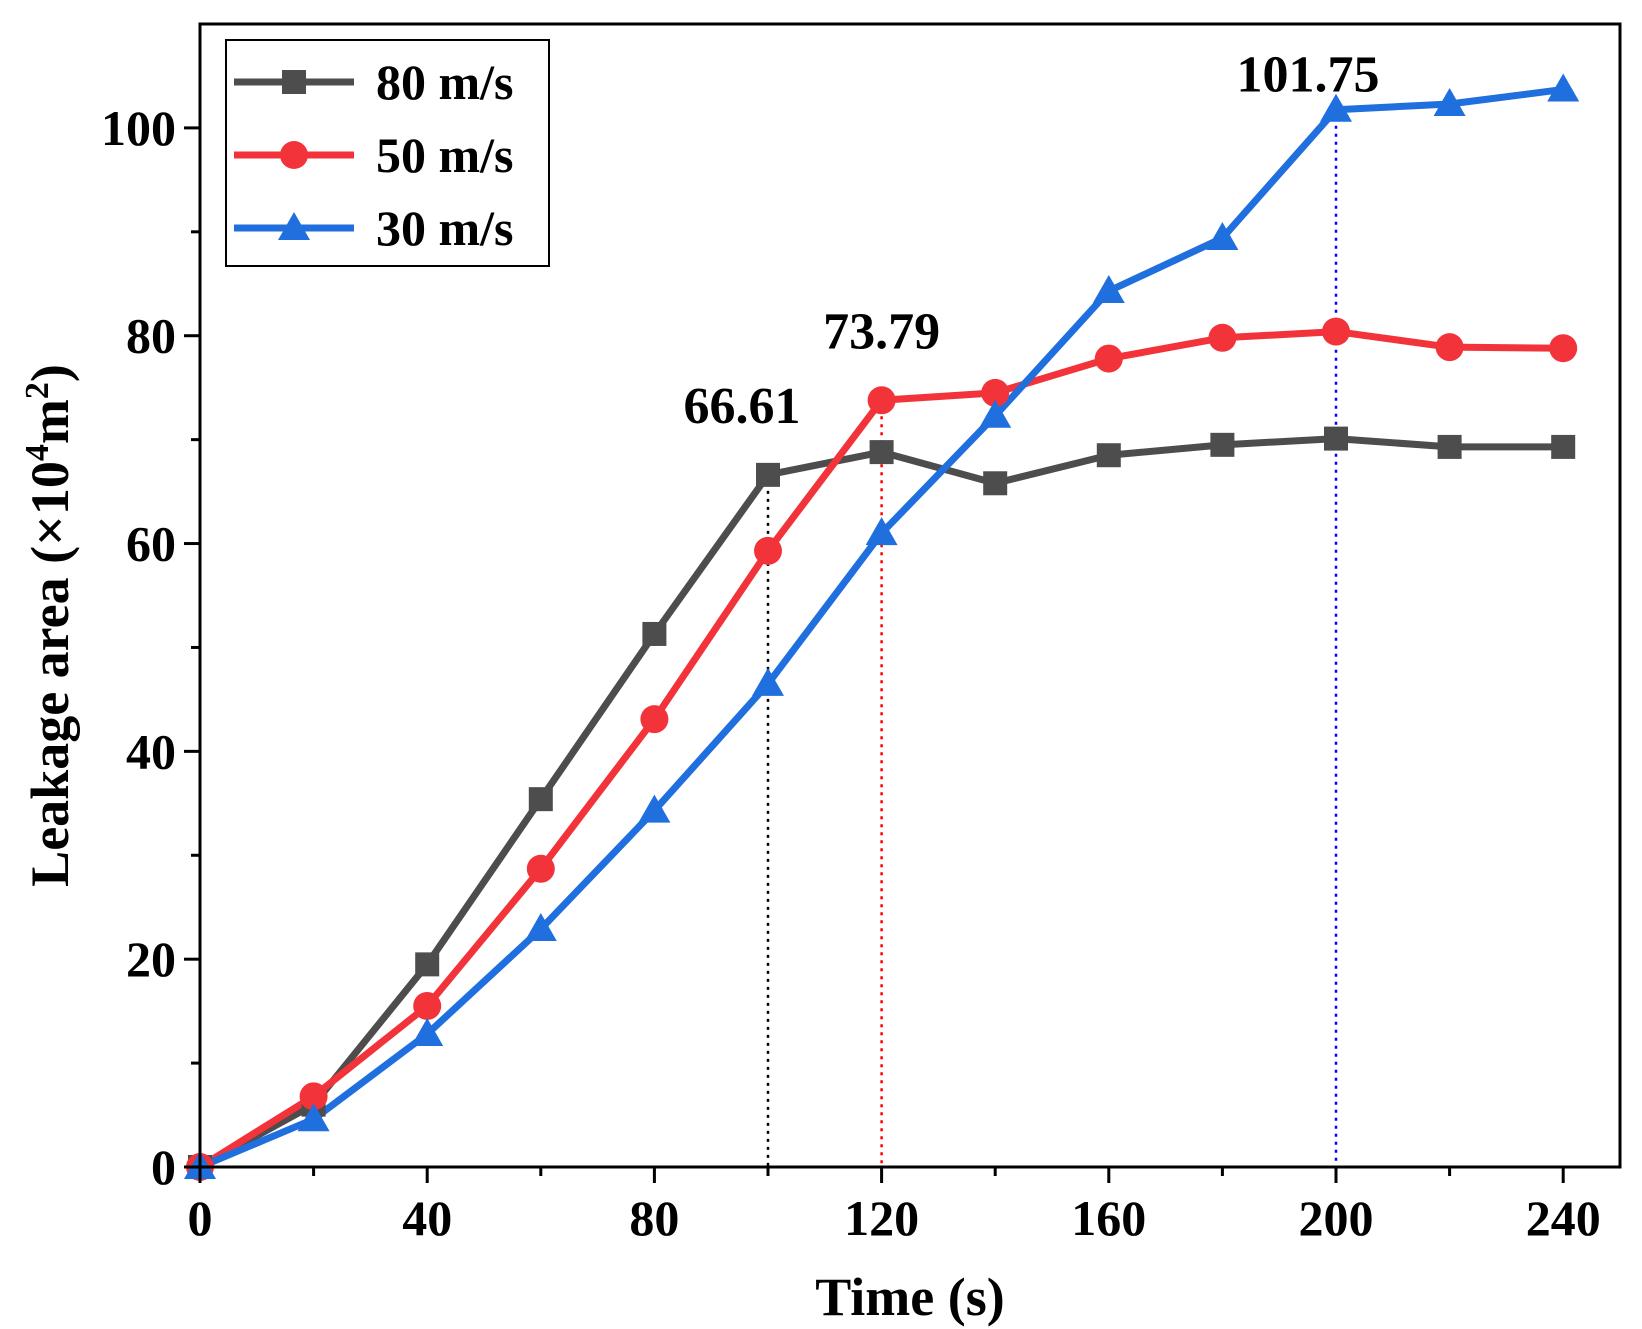 Image resolution: width=1642 pixels, height=1329 pixels. I want to click on y-tick-label: 60, so click(151, 544).